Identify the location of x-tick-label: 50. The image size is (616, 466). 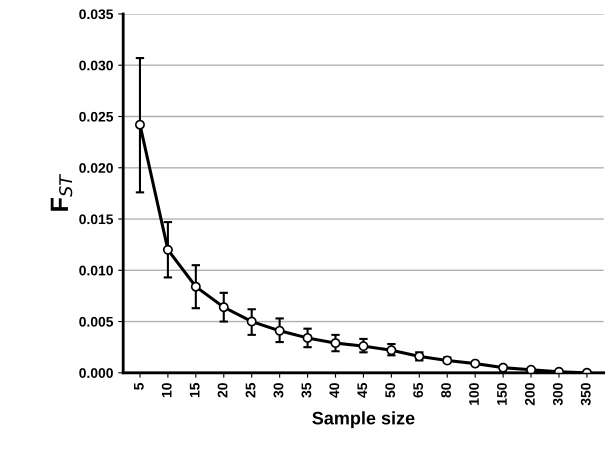
(390, 390).